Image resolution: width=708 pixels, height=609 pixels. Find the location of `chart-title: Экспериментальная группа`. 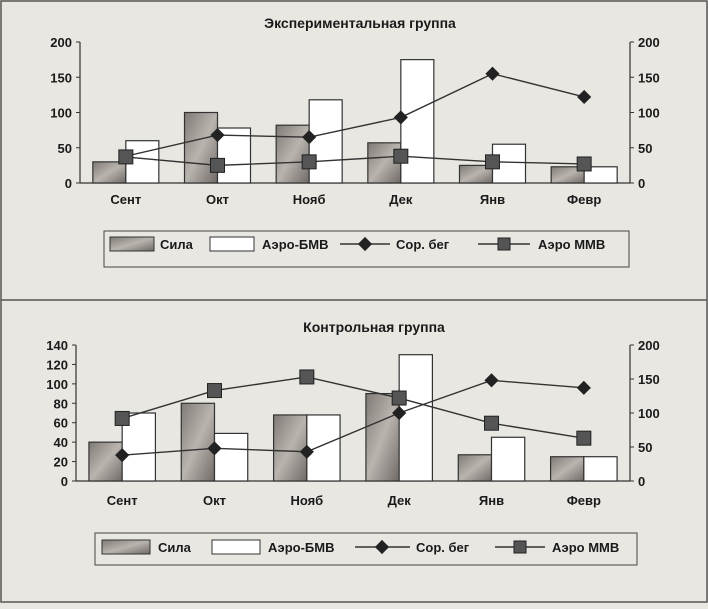

chart-title: Экспериментальная группа is located at coordinates (360, 23).